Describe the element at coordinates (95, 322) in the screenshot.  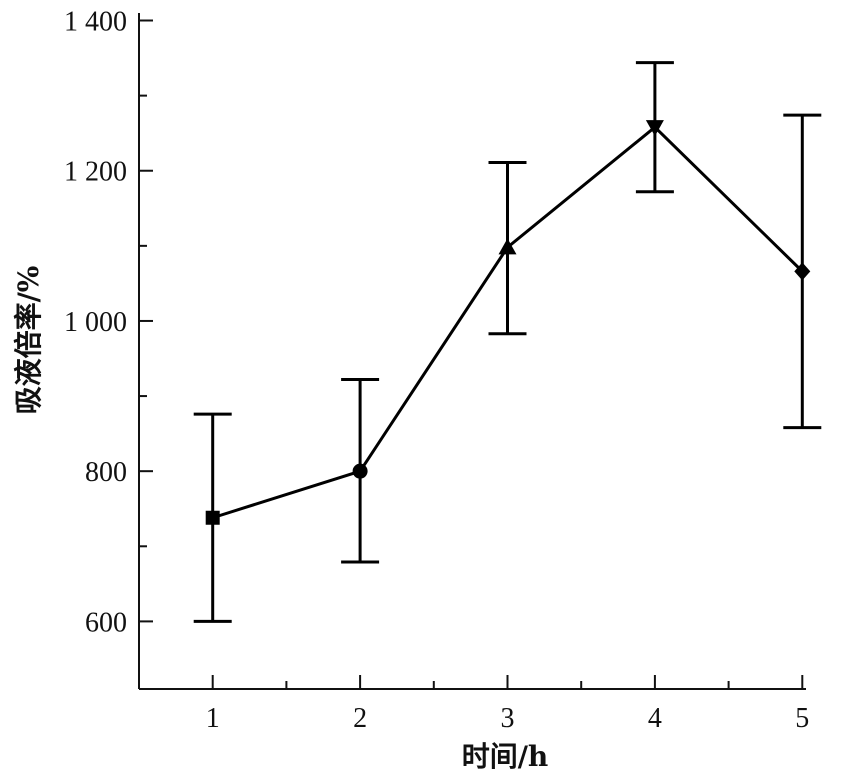
I see `y-tick-label: 1 000` at that location.